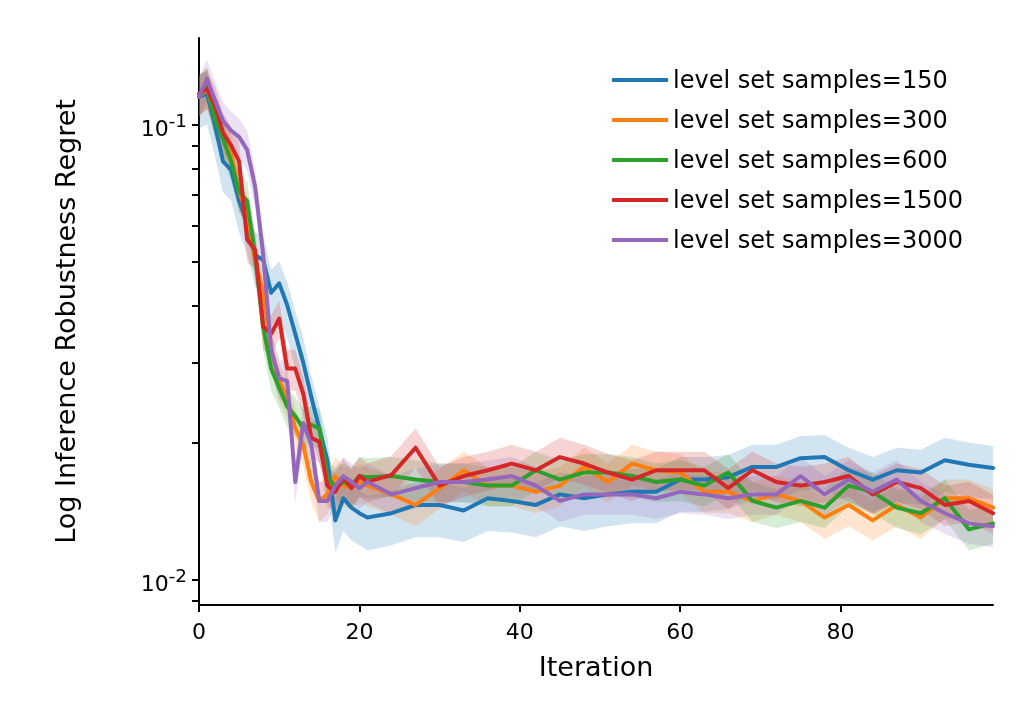 The width and height of the screenshot is (1031, 721). Describe the element at coordinates (680, 632) in the screenshot. I see `x-tick-label: 60` at that location.